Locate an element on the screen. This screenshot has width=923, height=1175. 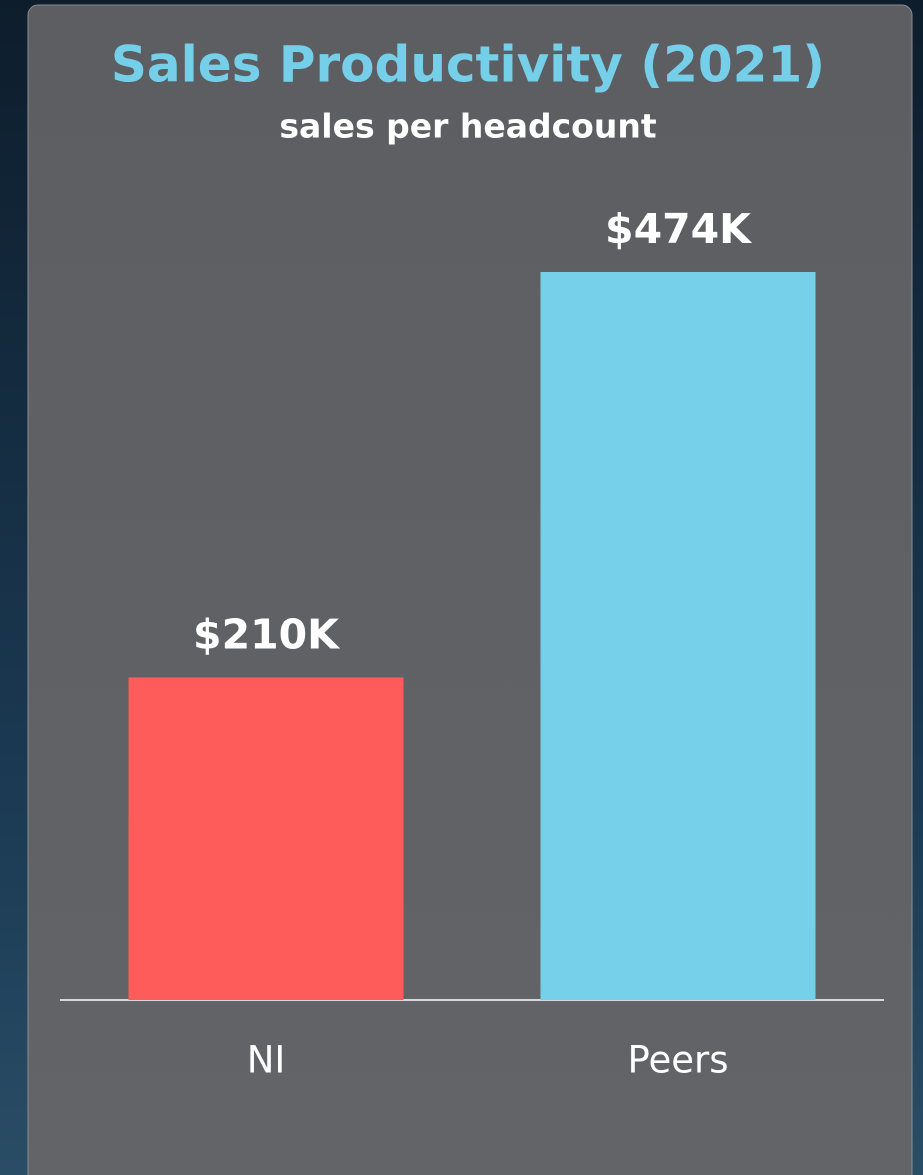
value-label: $210K is located at coordinates (267, 634).